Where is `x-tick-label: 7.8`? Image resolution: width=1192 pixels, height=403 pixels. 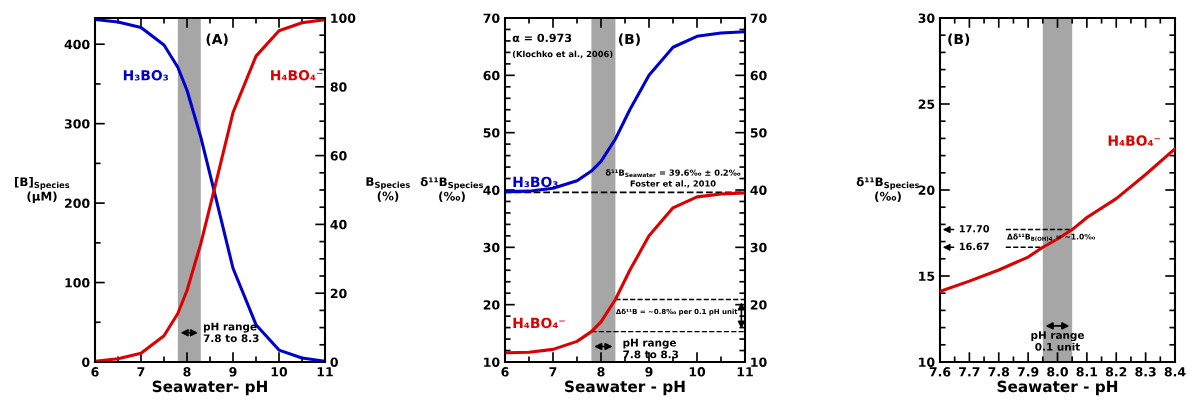 x-tick-label: 7.8 is located at coordinates (999, 372).